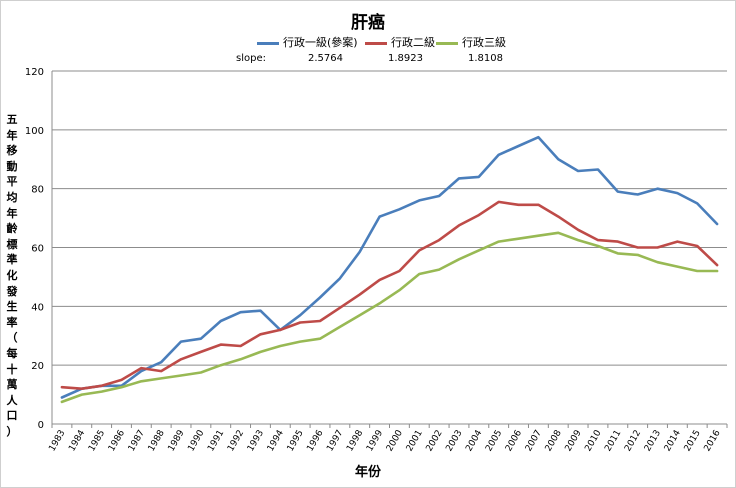 This screenshot has height=488, width=736. Describe the element at coordinates (12, 119) in the screenshot. I see `y-axis-label-char: 五` at that location.